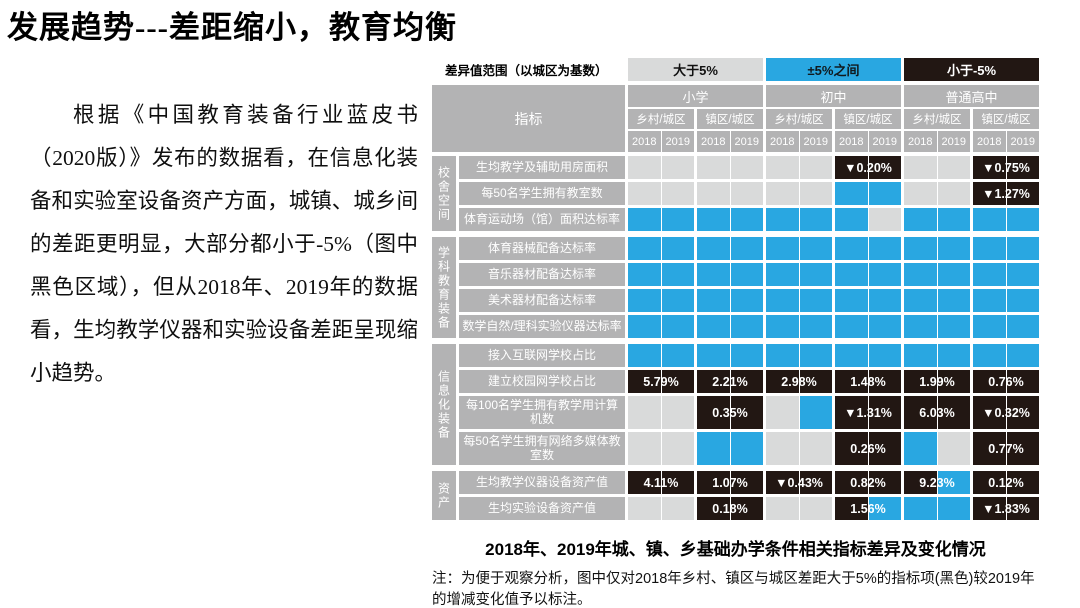  I want to click on row-label: 生均教学仪器设备资产值, so click(542, 482).